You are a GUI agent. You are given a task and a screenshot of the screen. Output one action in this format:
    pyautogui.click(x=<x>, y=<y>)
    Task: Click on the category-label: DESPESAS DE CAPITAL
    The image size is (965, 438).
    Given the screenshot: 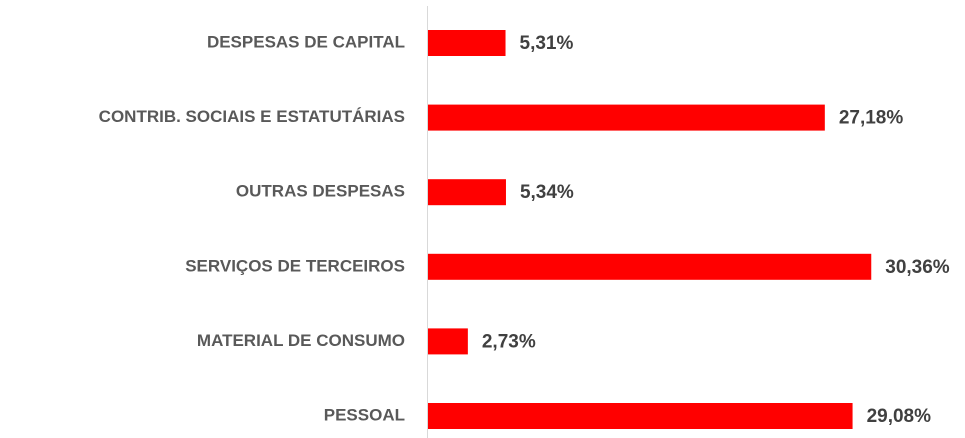 What is the action you would take?
    pyautogui.click(x=306, y=41)
    